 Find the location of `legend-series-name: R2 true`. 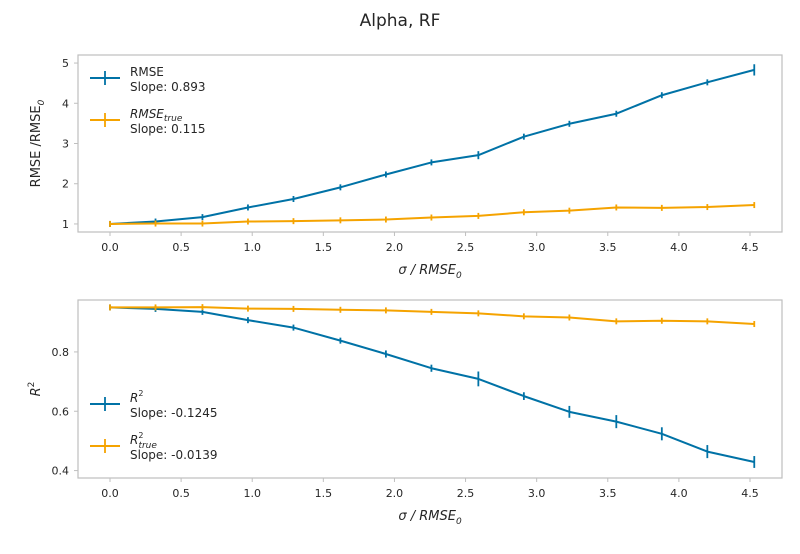

legend-series-name: R2 true is located at coordinates (143, 441).